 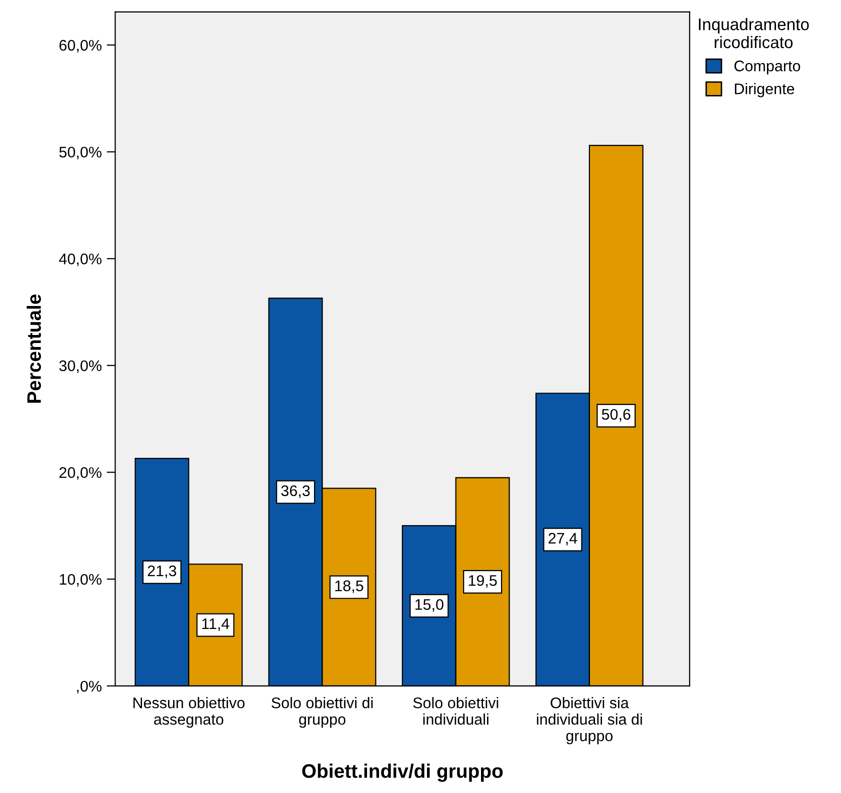 I want to click on y-axis-title: Percentuale, so click(x=33, y=348).